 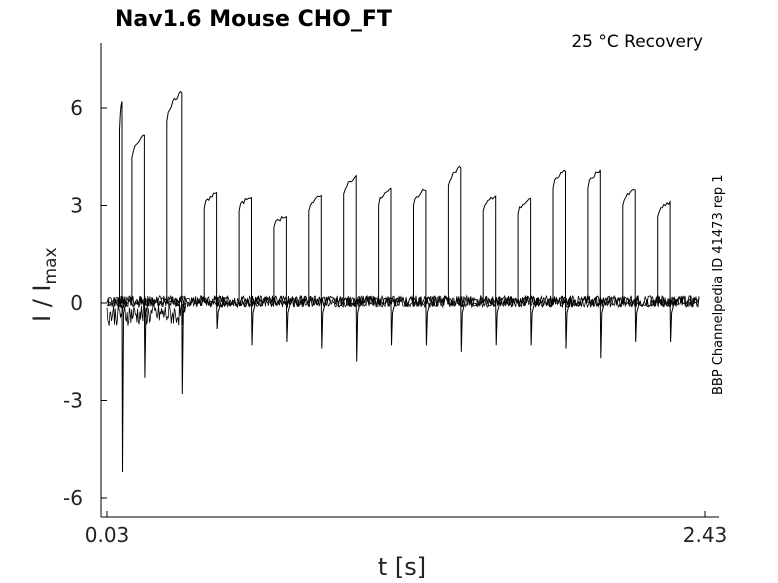 What do you see at coordinates (76, 206) in the screenshot?
I see `y-tick-label: 3` at bounding box center [76, 206].